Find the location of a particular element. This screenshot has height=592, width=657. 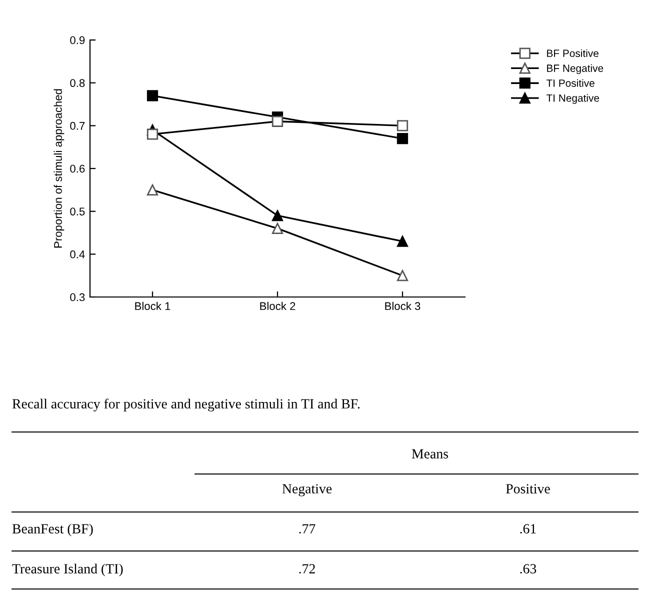

y-tick-label: 0.7 is located at coordinates (77, 126).